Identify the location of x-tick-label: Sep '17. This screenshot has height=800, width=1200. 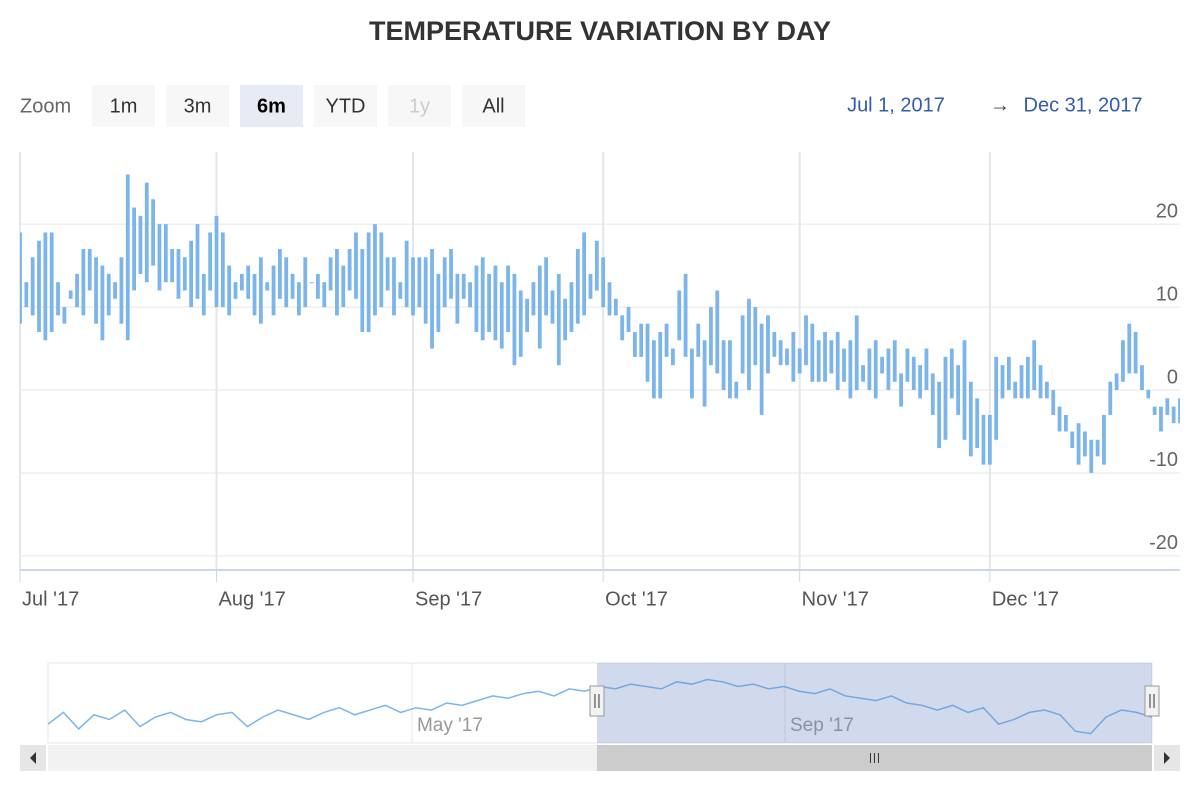
(448, 599).